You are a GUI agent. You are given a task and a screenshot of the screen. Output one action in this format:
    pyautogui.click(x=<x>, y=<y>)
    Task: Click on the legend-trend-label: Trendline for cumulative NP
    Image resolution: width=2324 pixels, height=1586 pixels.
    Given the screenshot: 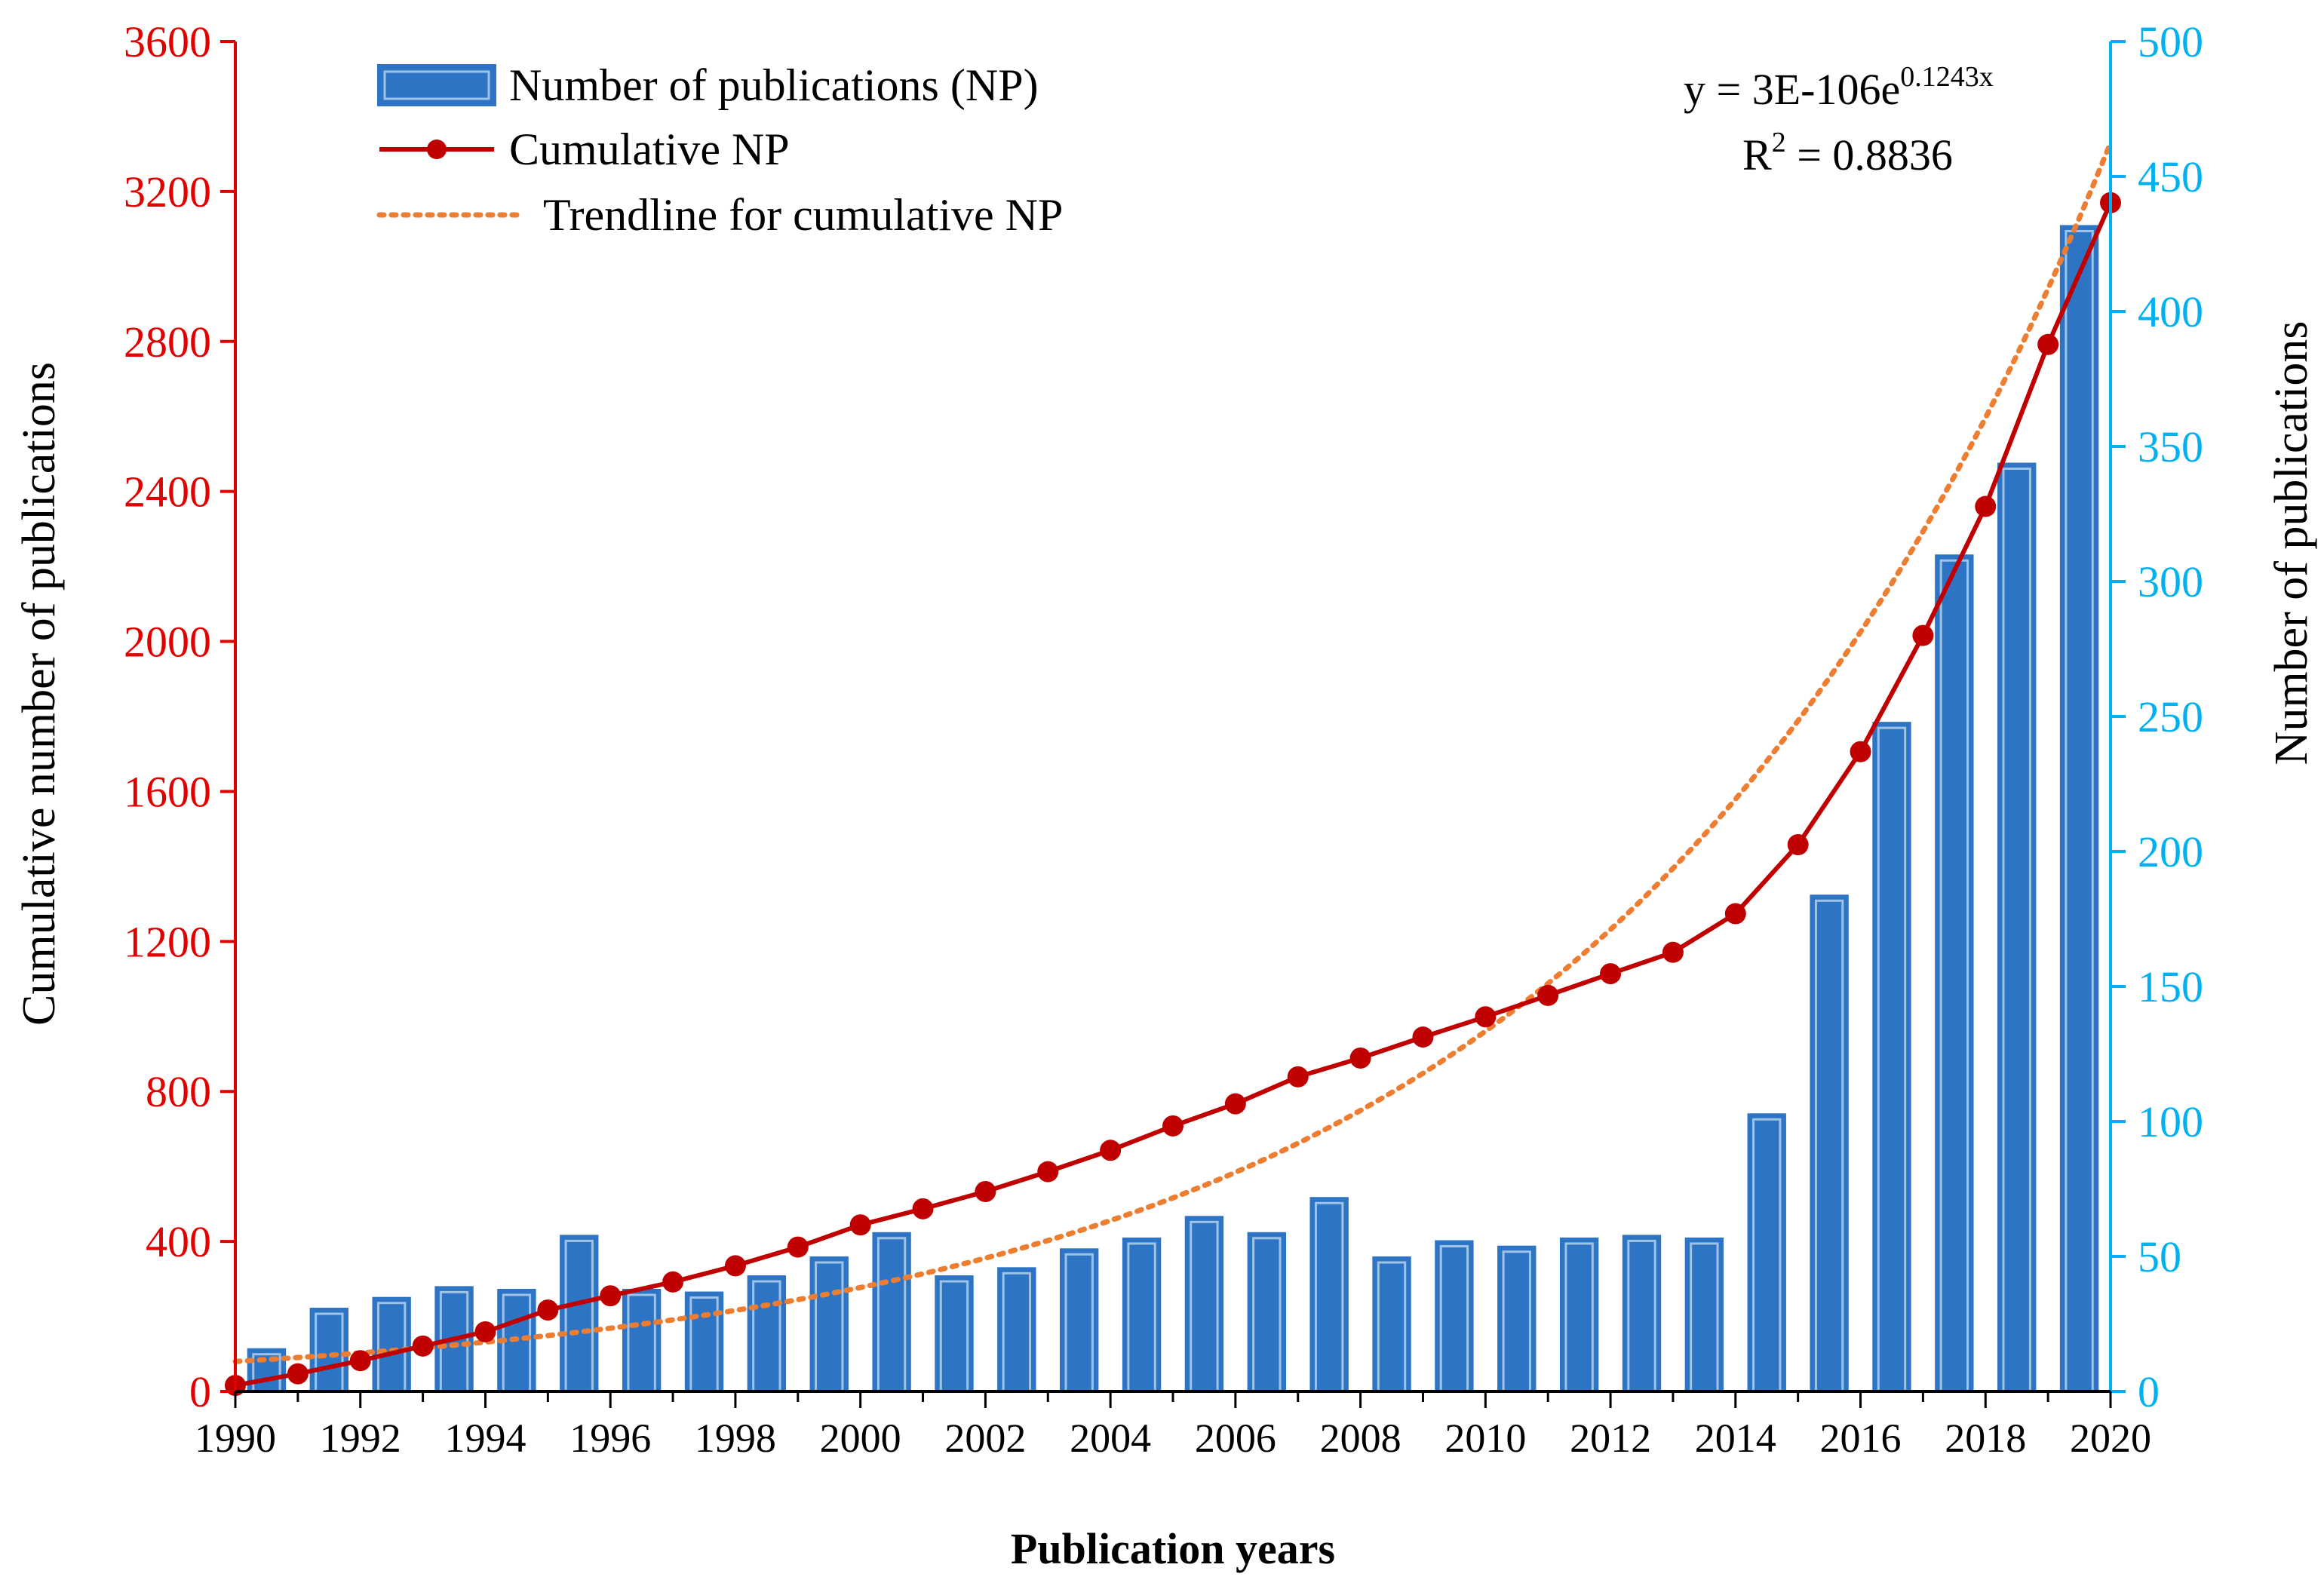 What is the action you would take?
    pyautogui.click(x=803, y=215)
    